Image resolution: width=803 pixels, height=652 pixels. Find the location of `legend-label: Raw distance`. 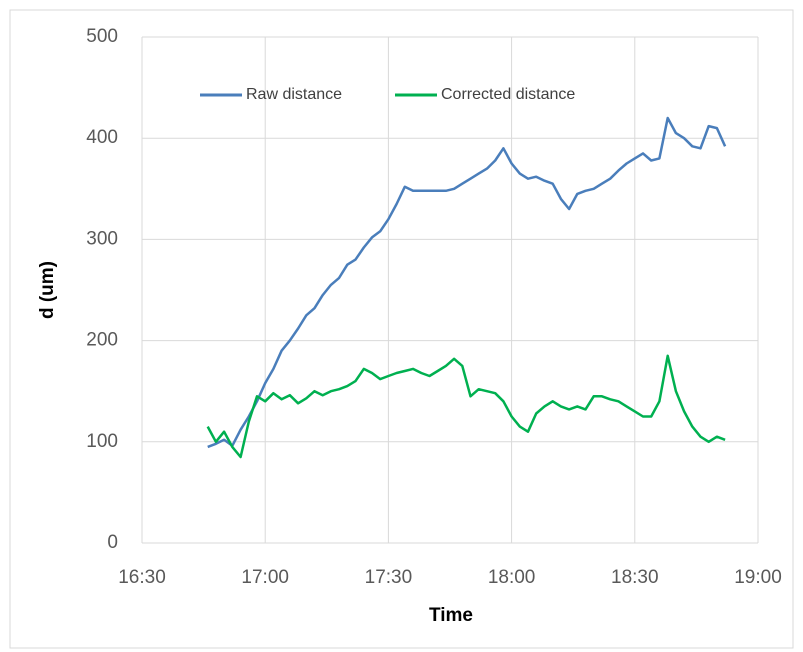

legend-label: Raw distance is located at coordinates (294, 94).